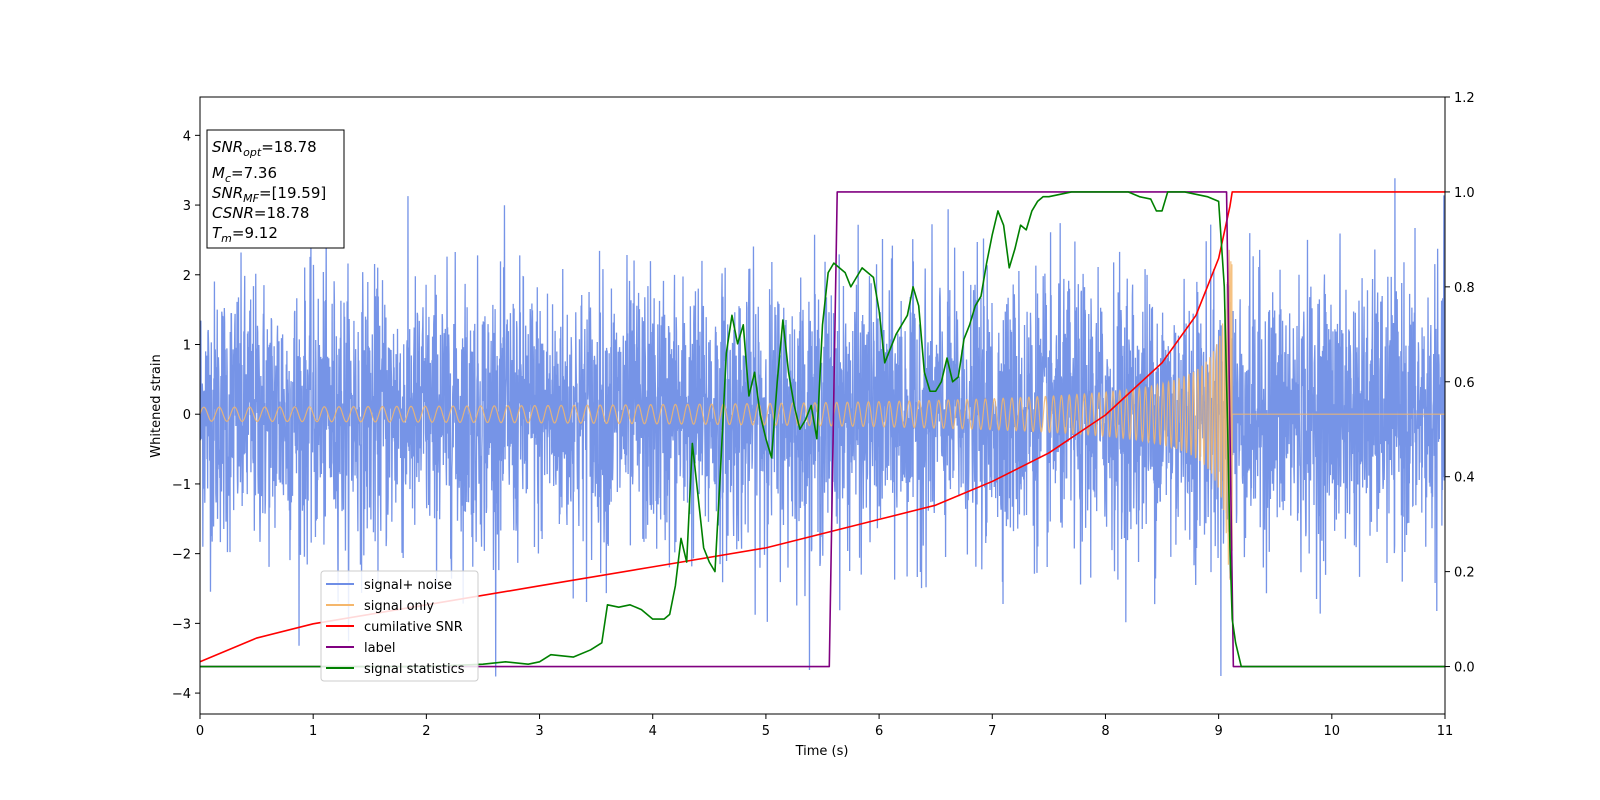 The image size is (1600, 800). Describe the element at coordinates (399, 606) in the screenshot. I see `legend-label-signal-only: signal only` at that location.